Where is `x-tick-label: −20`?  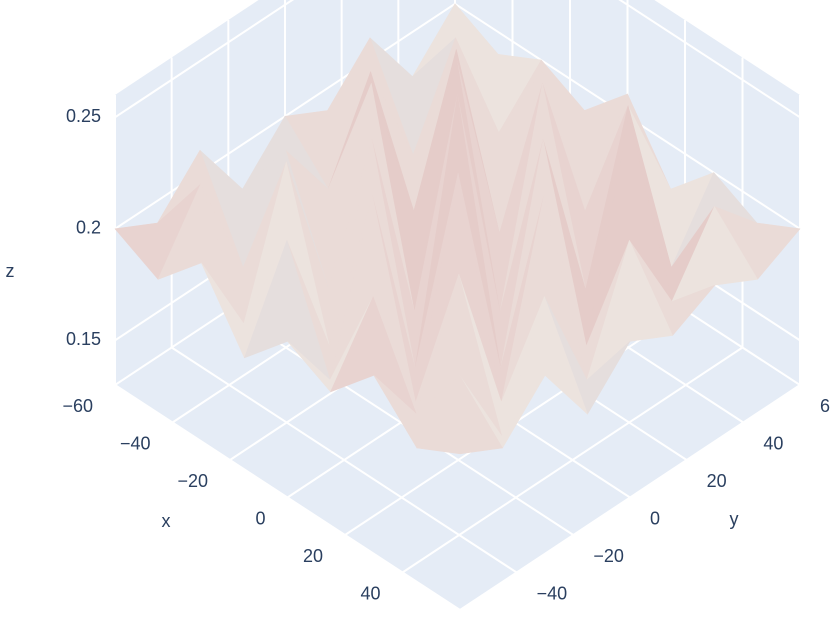 x-tick-label: −20 is located at coordinates (192, 481).